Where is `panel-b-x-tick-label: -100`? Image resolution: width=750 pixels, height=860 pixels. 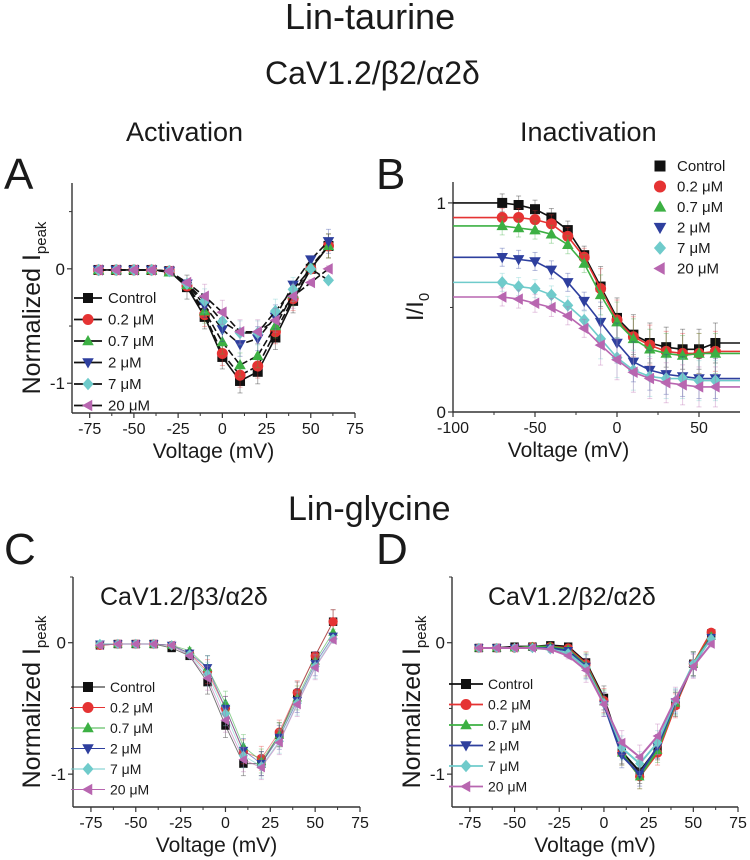
panel-b-x-tick-label: -100 is located at coordinates (453, 428).